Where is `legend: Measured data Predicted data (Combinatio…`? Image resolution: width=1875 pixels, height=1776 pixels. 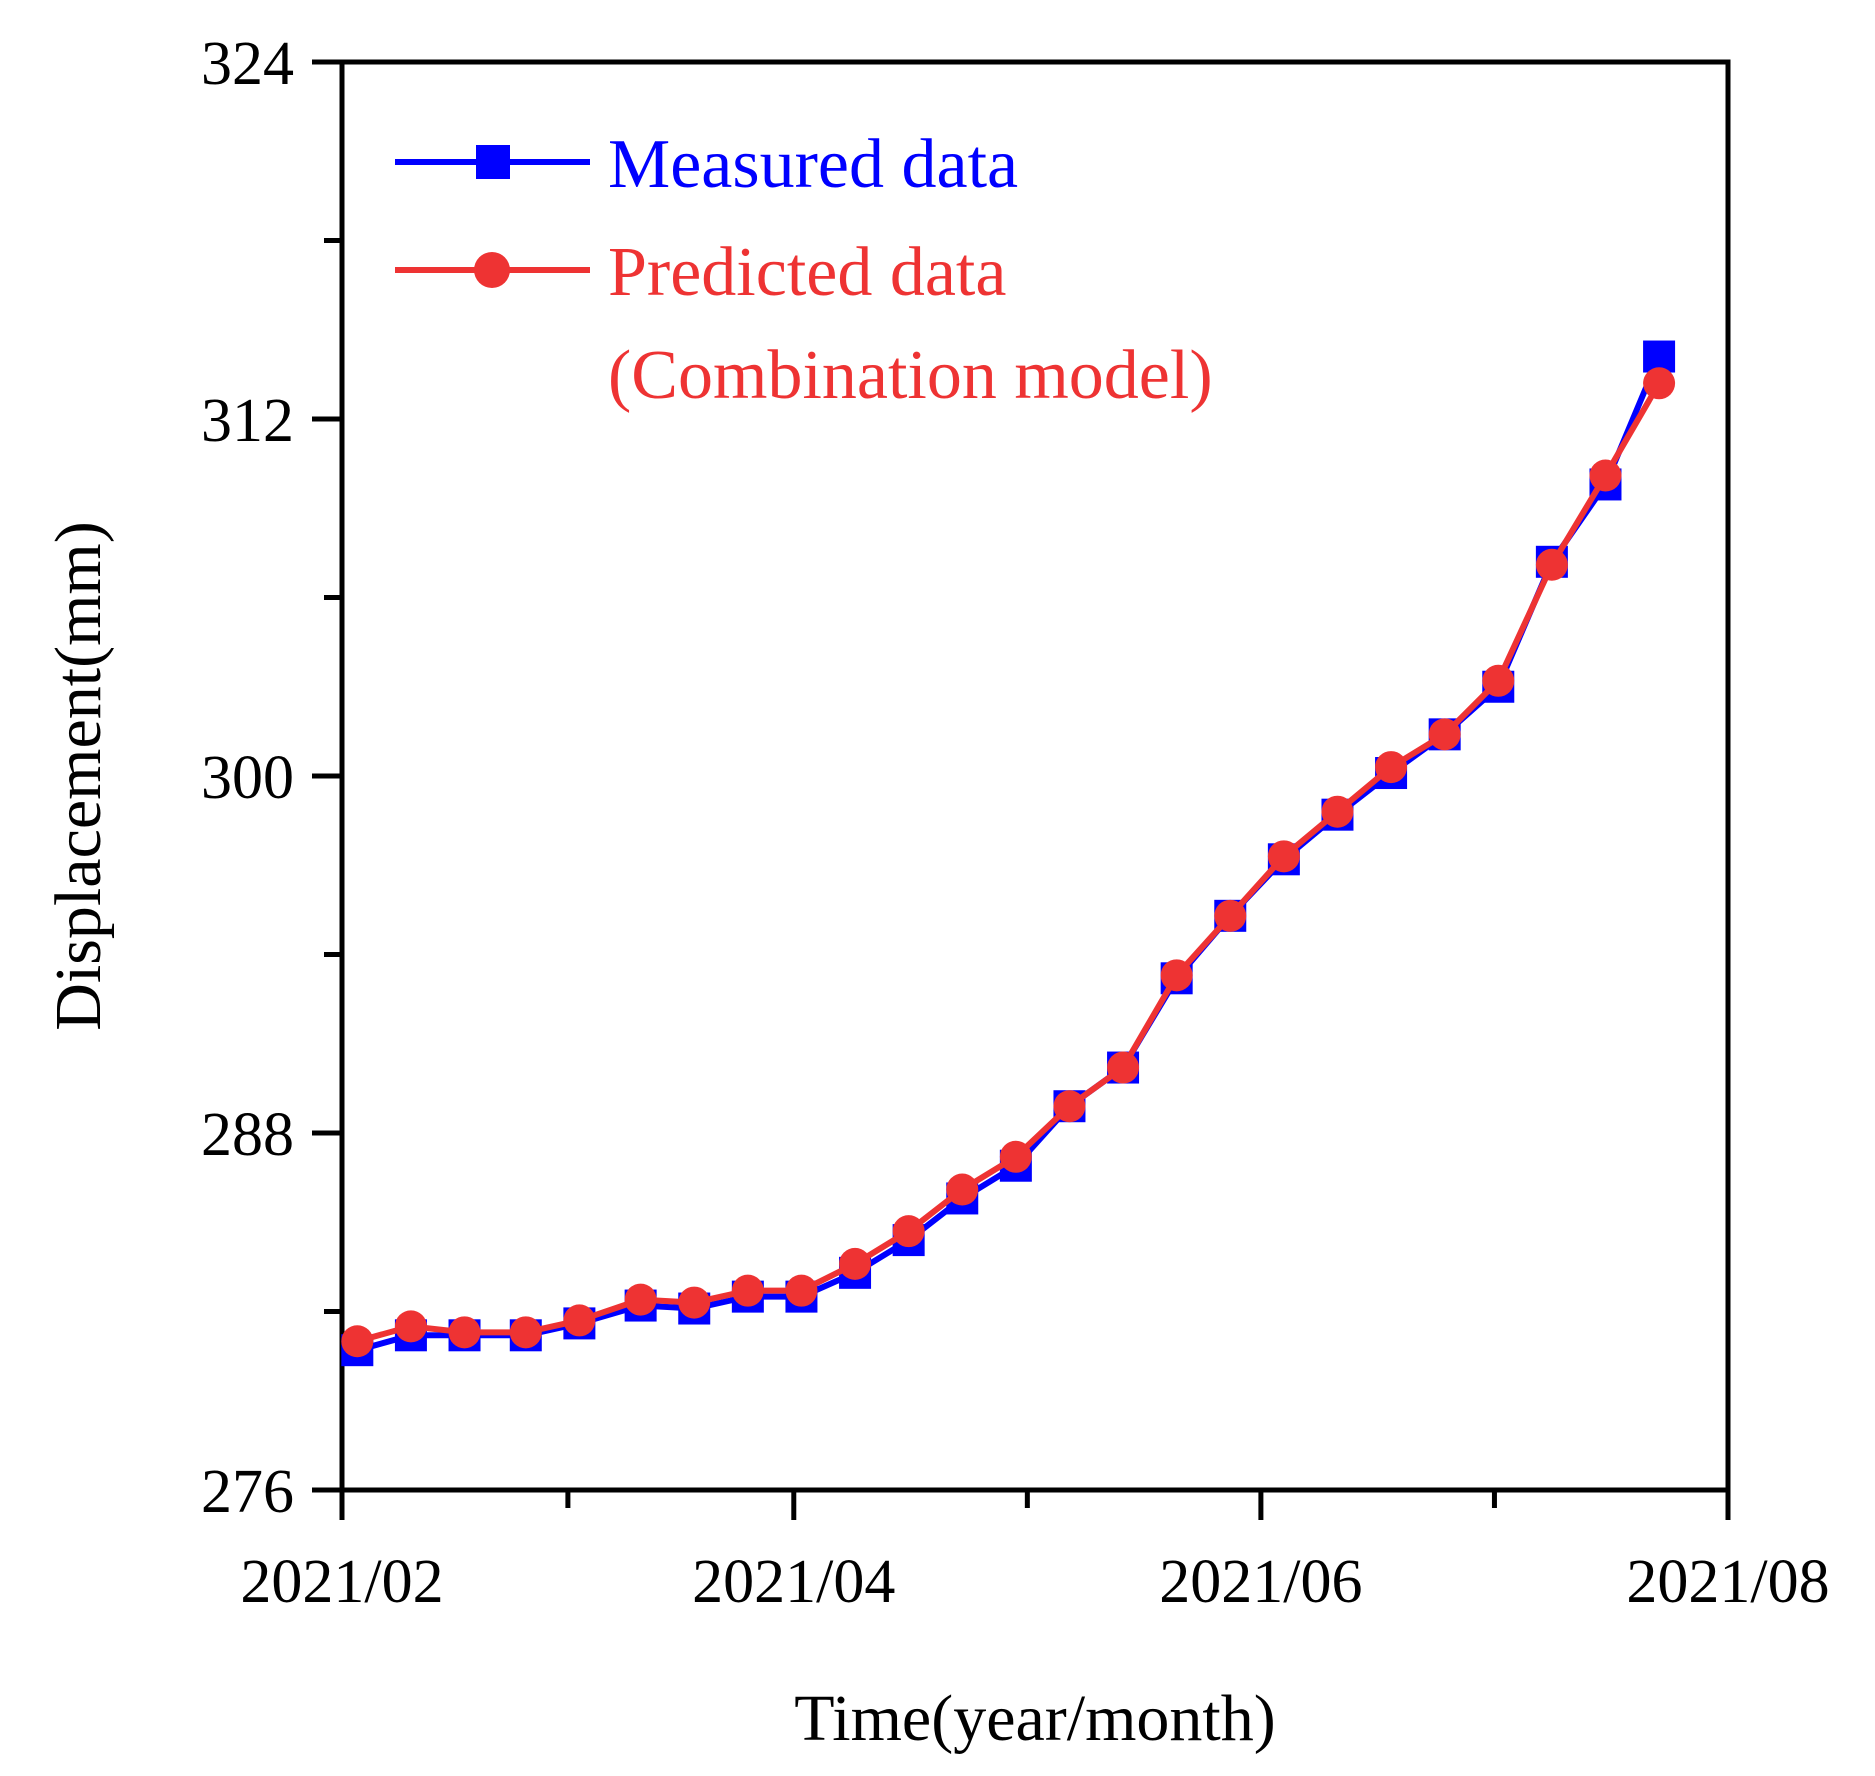
legend: Measured data Predicted data (Combinatio… is located at coordinates (804, 270).